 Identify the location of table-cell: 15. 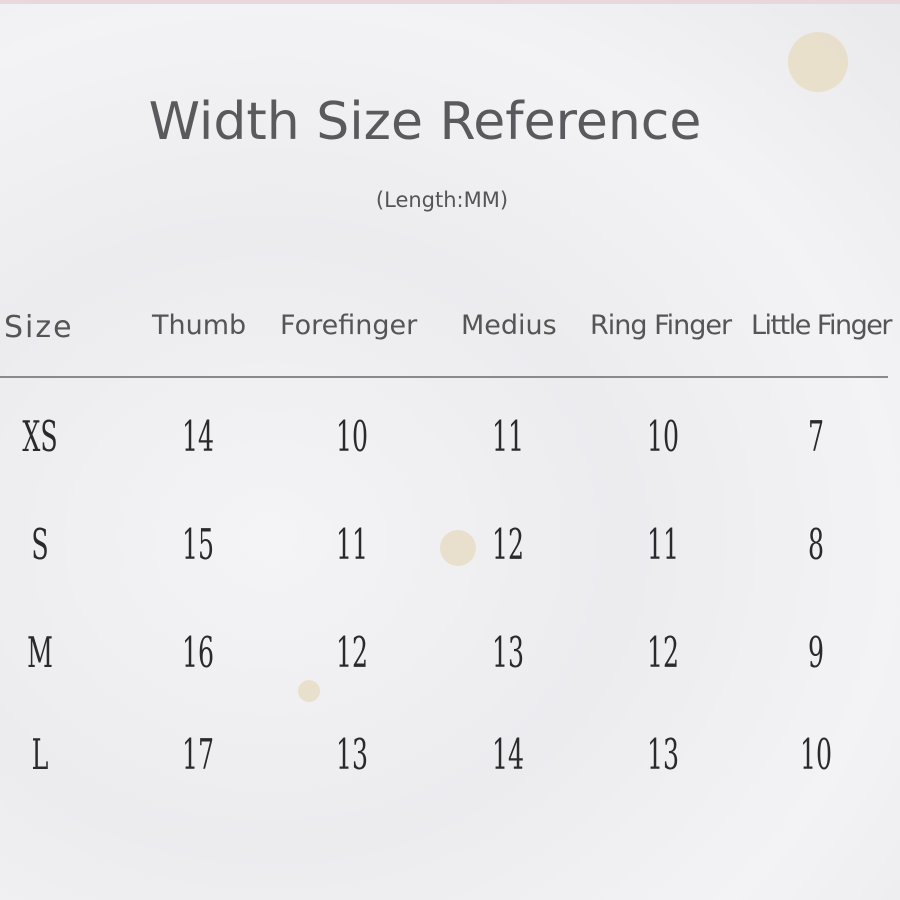
(198, 544).